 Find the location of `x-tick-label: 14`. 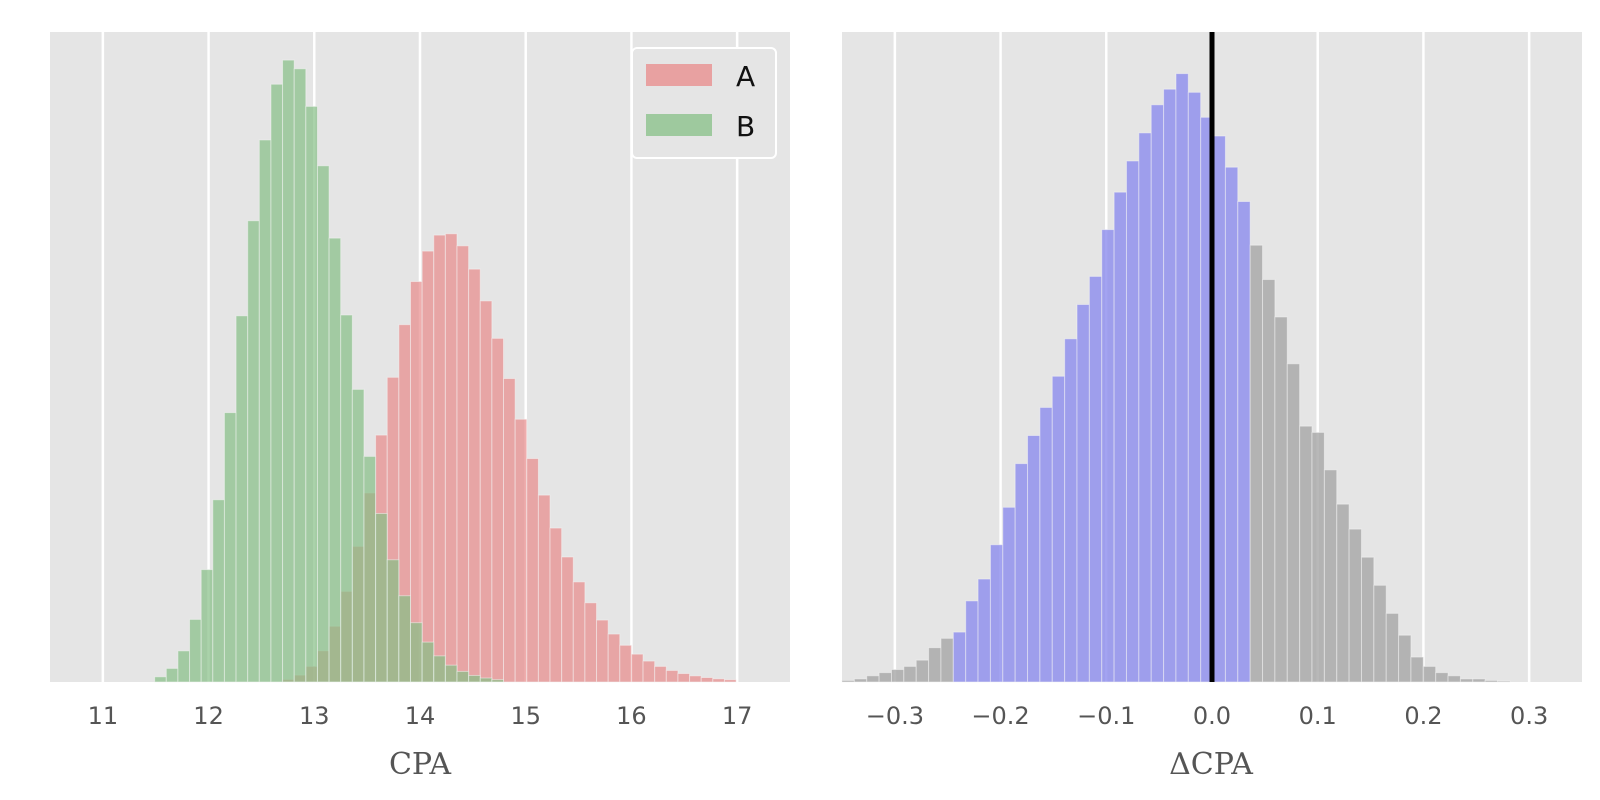

x-tick-label: 14 is located at coordinates (420, 716).